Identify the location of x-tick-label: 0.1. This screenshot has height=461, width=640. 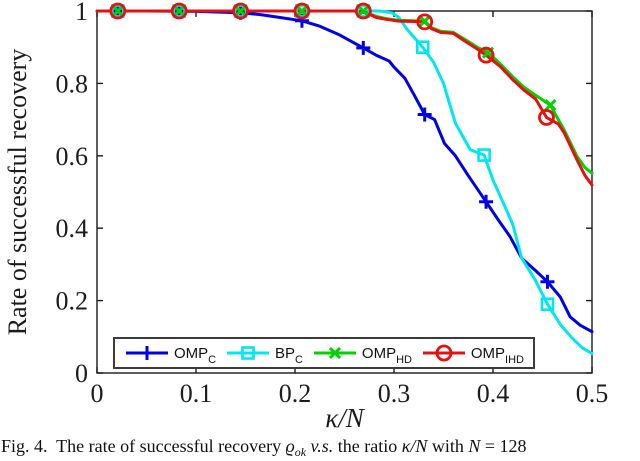
(196, 393).